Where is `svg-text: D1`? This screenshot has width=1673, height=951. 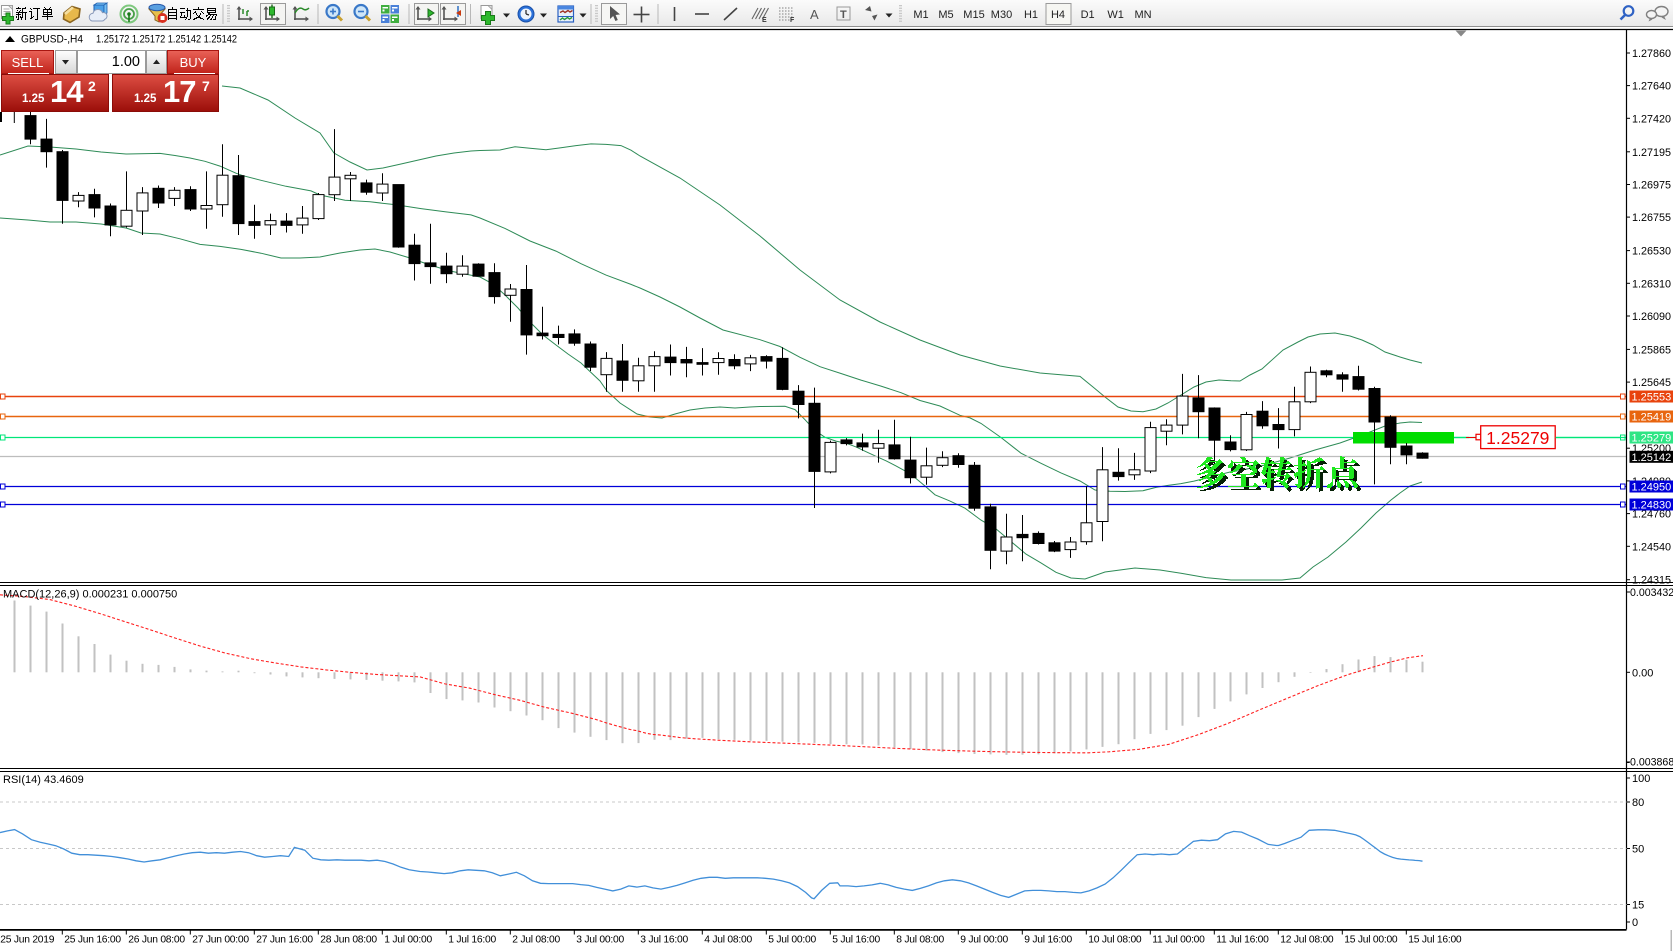
svg-text: D1 is located at coordinates (1088, 15).